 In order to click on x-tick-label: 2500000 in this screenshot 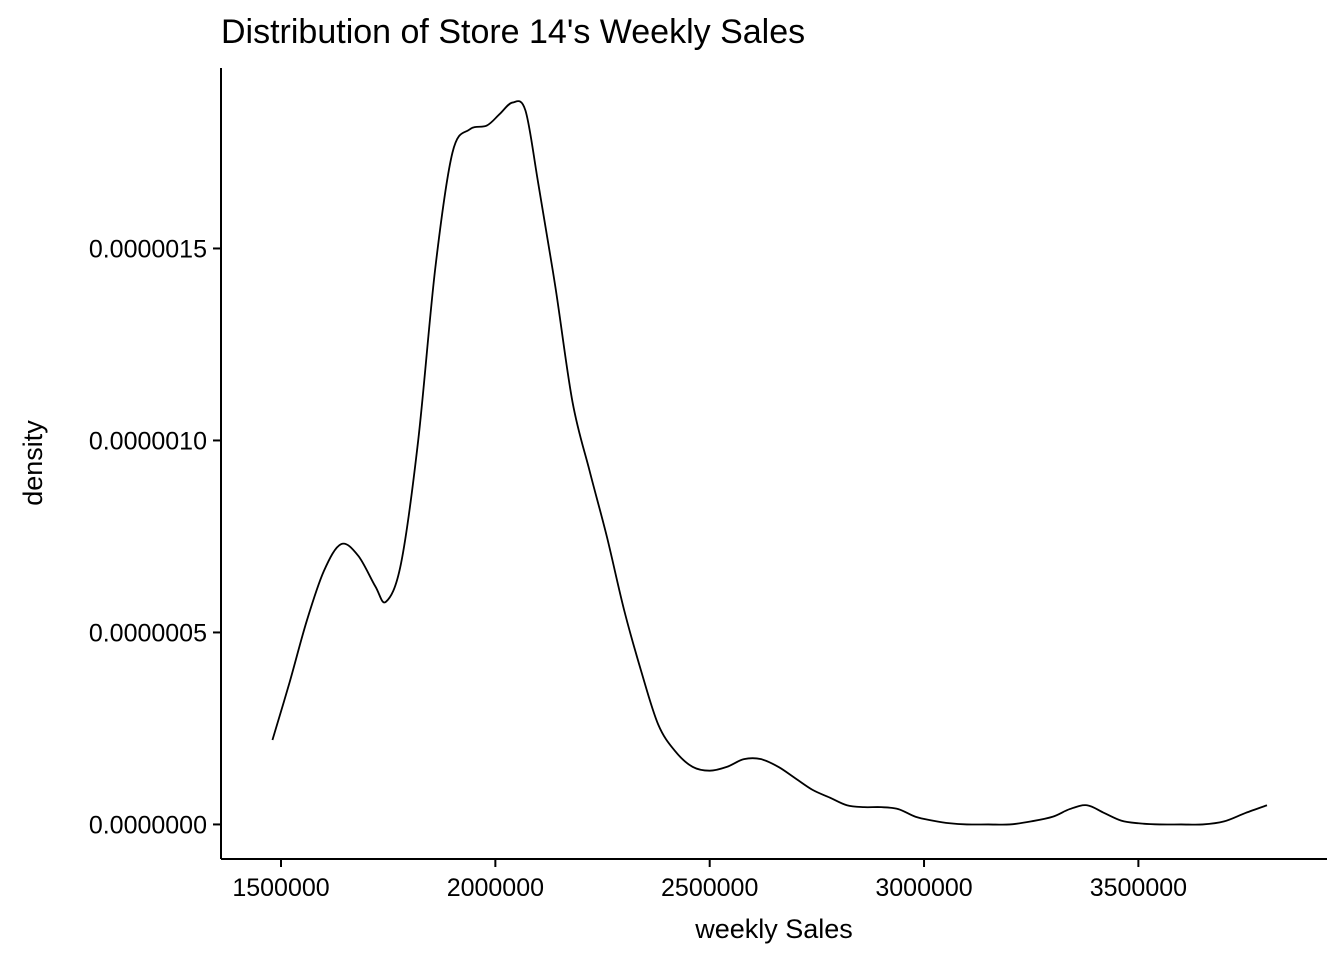, I will do `click(709, 888)`.